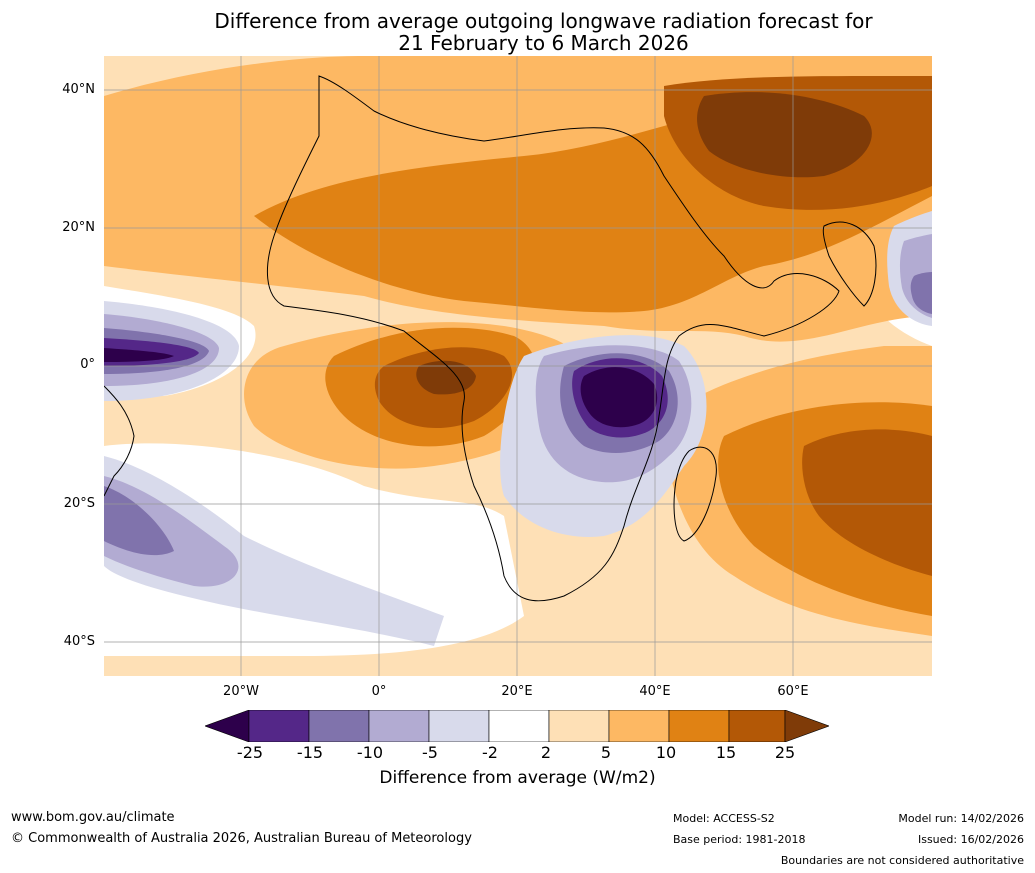 The width and height of the screenshot is (1035, 873). I want to click on anomaly-minus-10-to-minus-15-india, so click(921, 293).